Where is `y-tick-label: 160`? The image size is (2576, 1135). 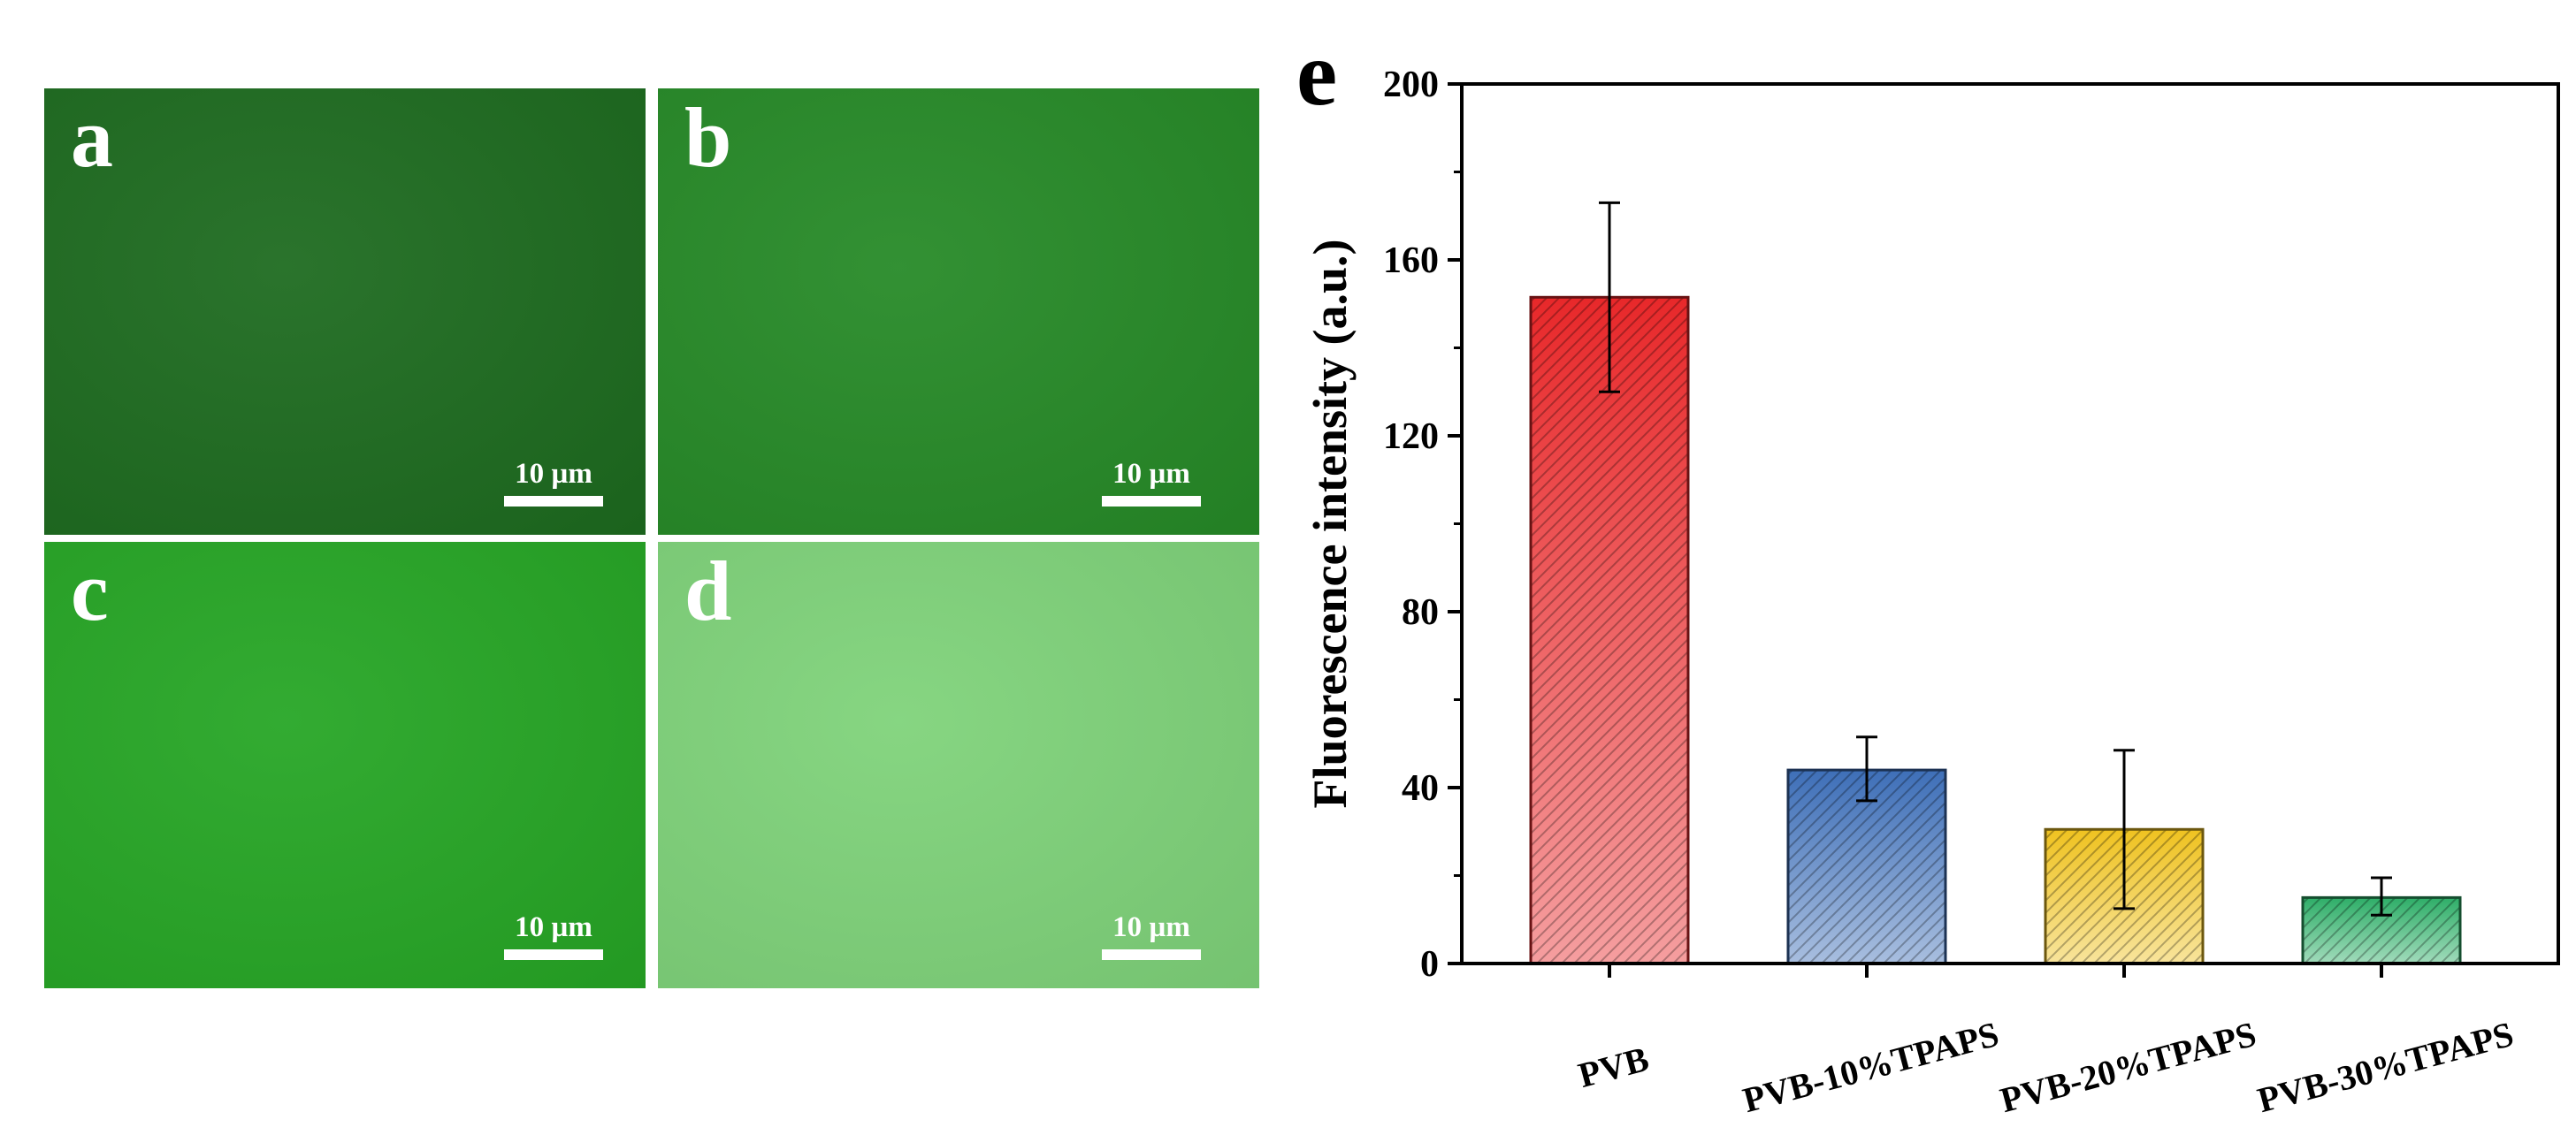 y-tick-label: 160 is located at coordinates (1411, 261).